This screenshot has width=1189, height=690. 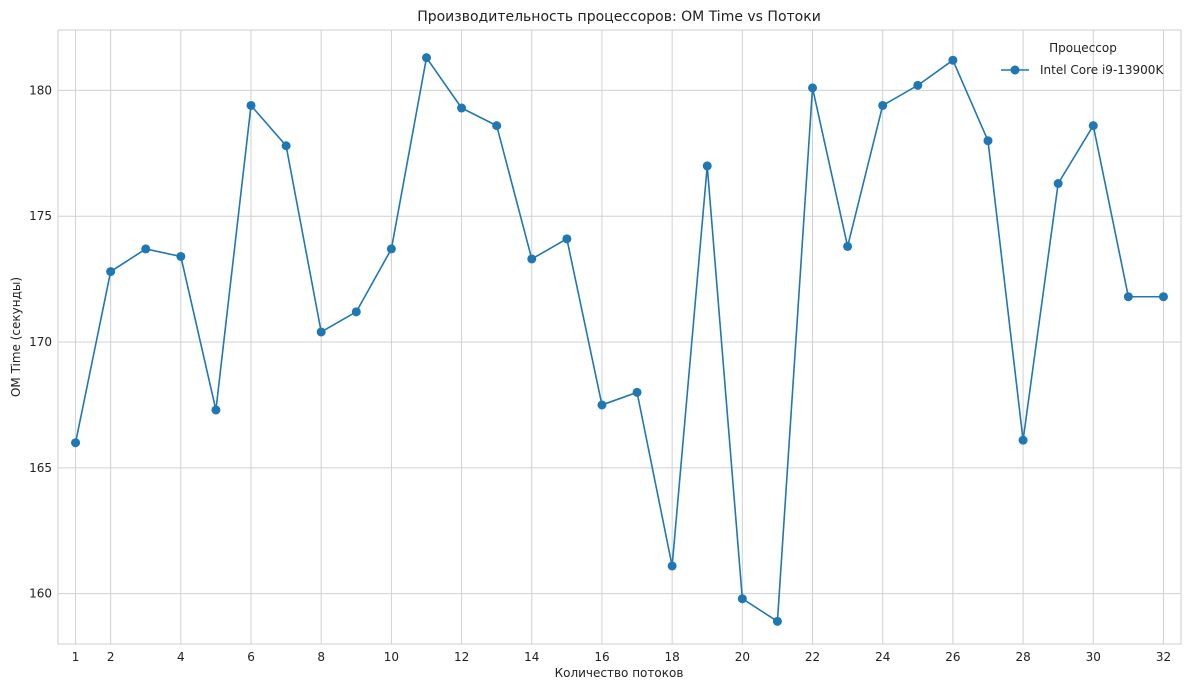 I want to click on x-tick-label: 26, so click(x=952, y=657).